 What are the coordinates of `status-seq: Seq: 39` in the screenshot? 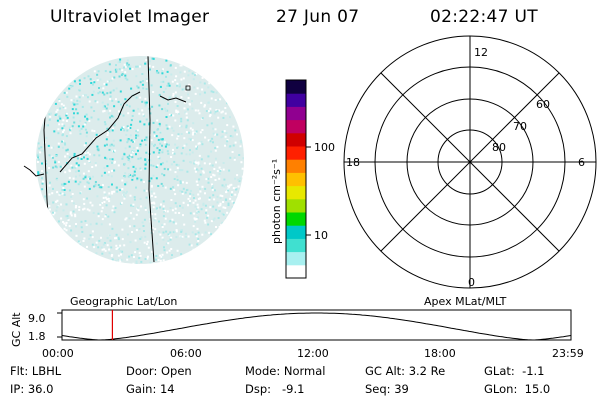 It's located at (387, 389).